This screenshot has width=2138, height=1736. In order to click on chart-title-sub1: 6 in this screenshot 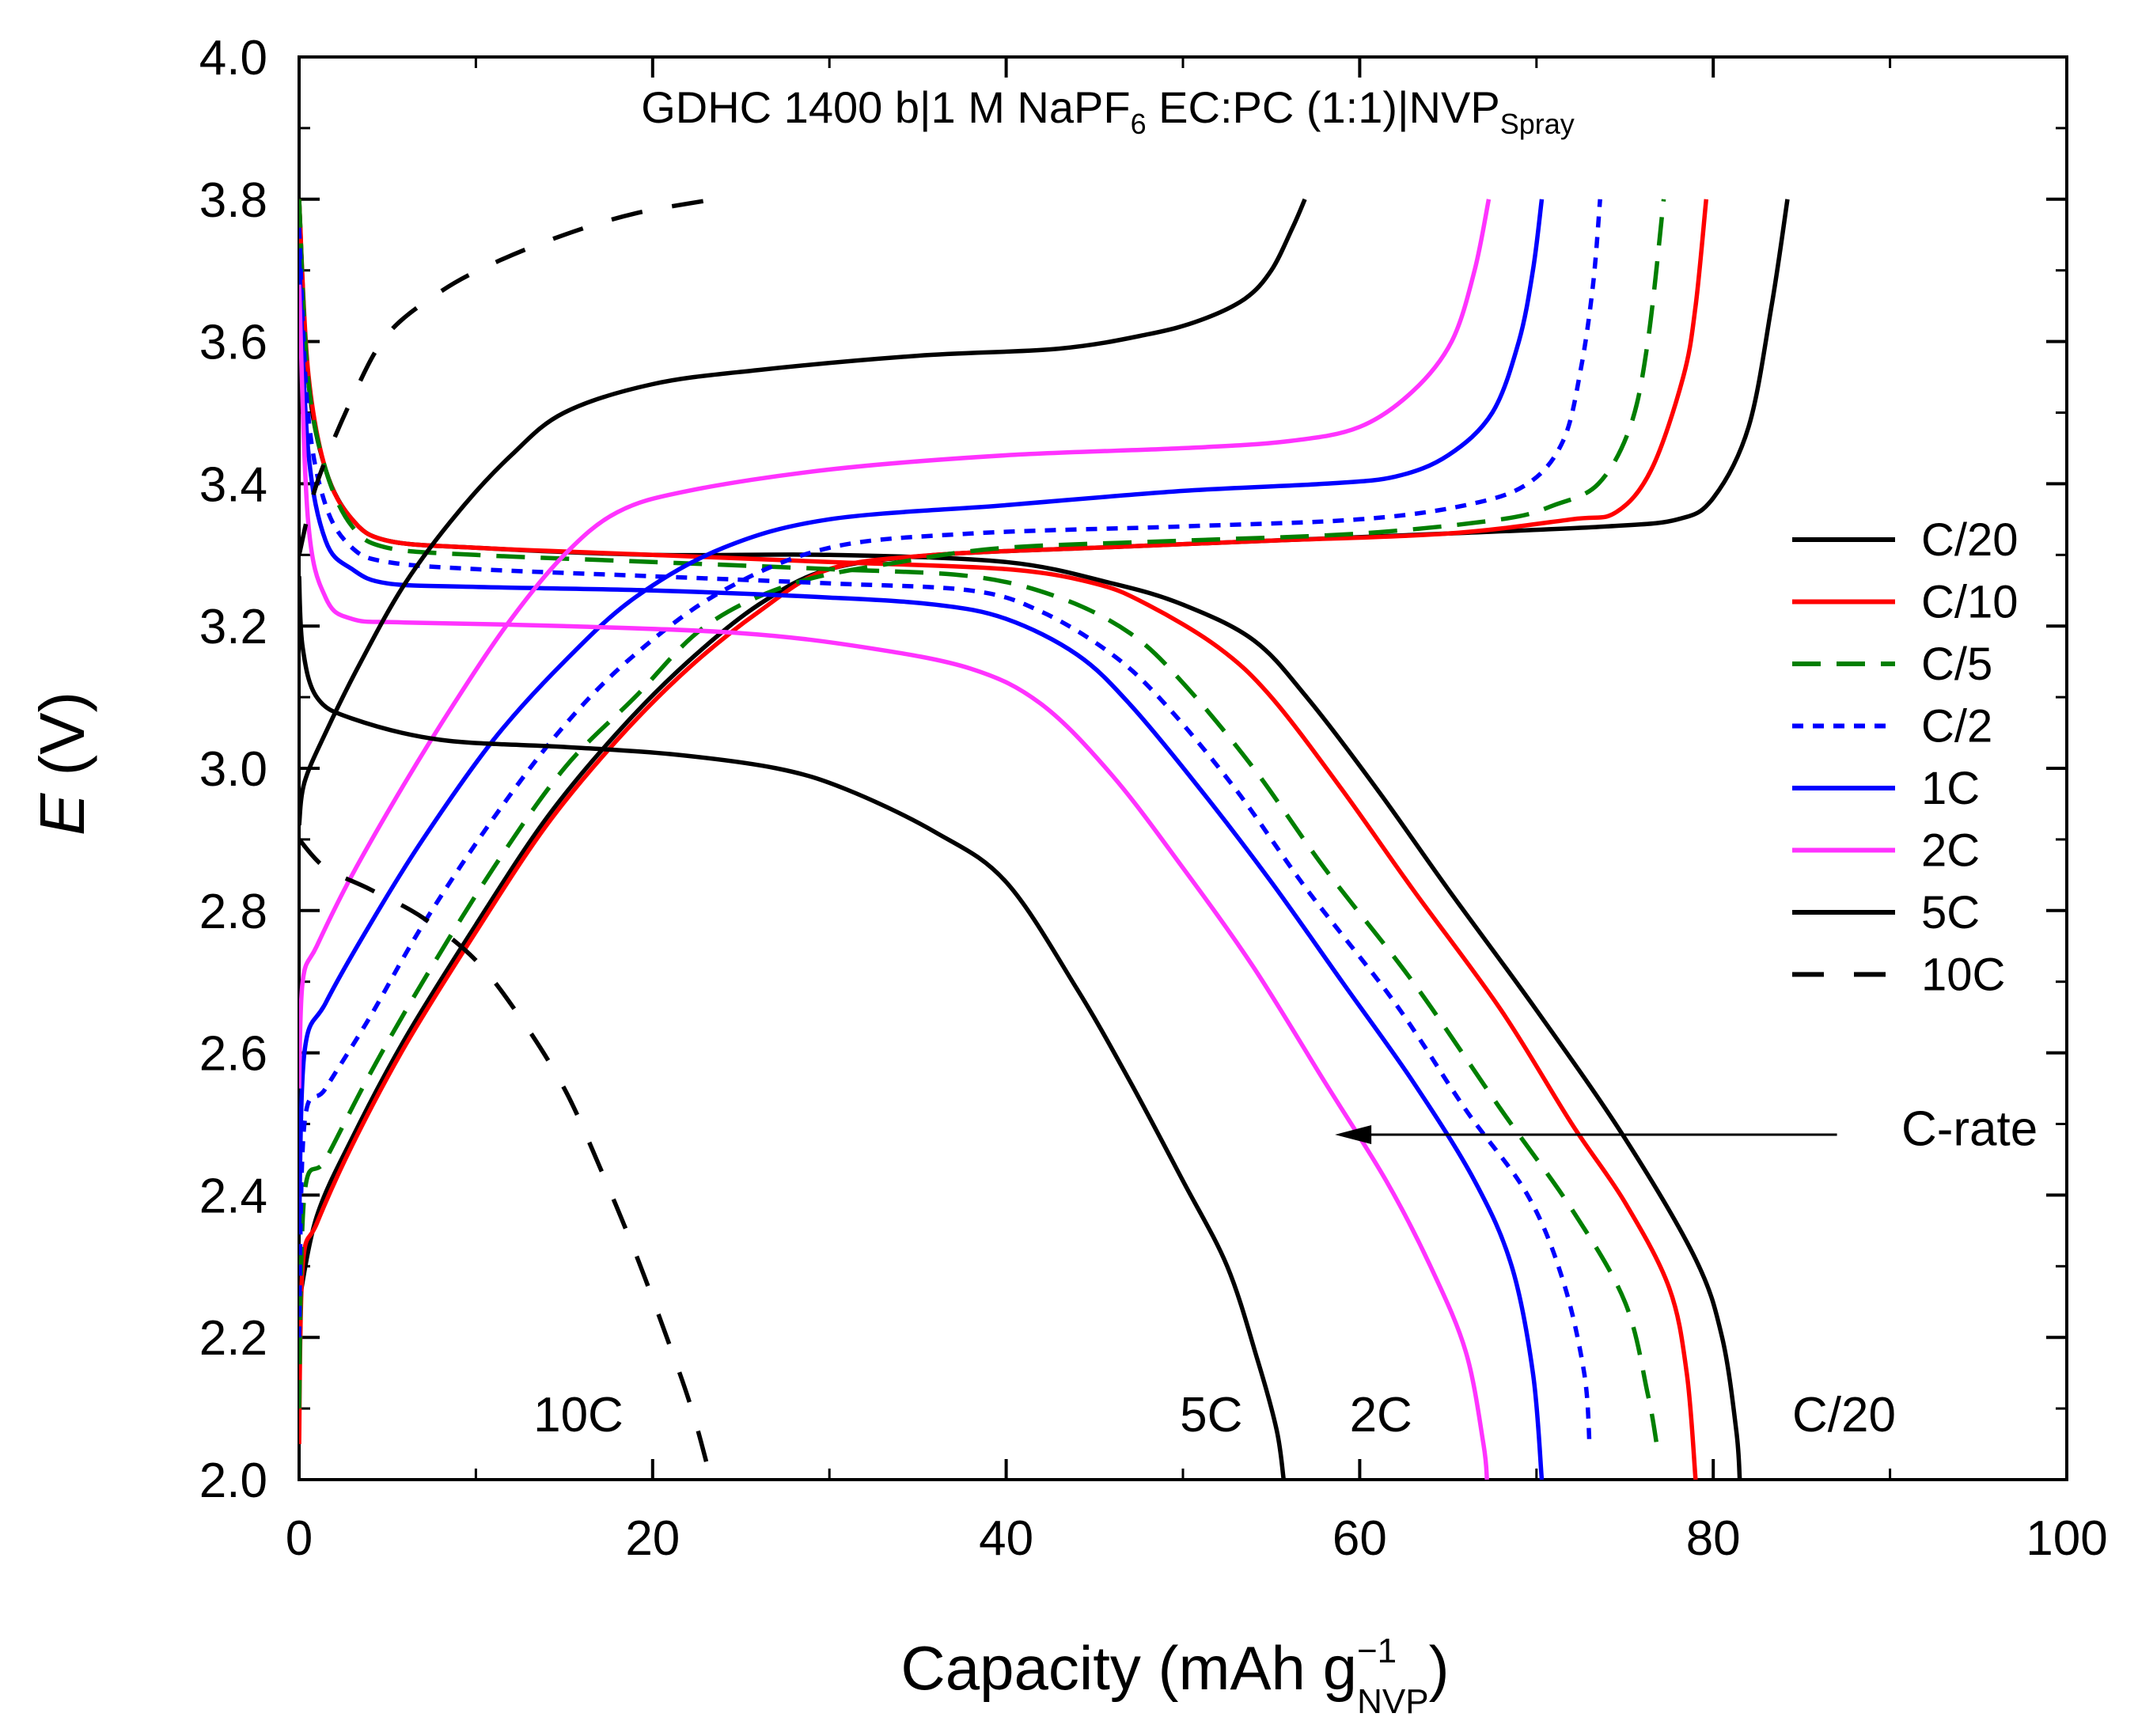, I will do `click(1139, 124)`.